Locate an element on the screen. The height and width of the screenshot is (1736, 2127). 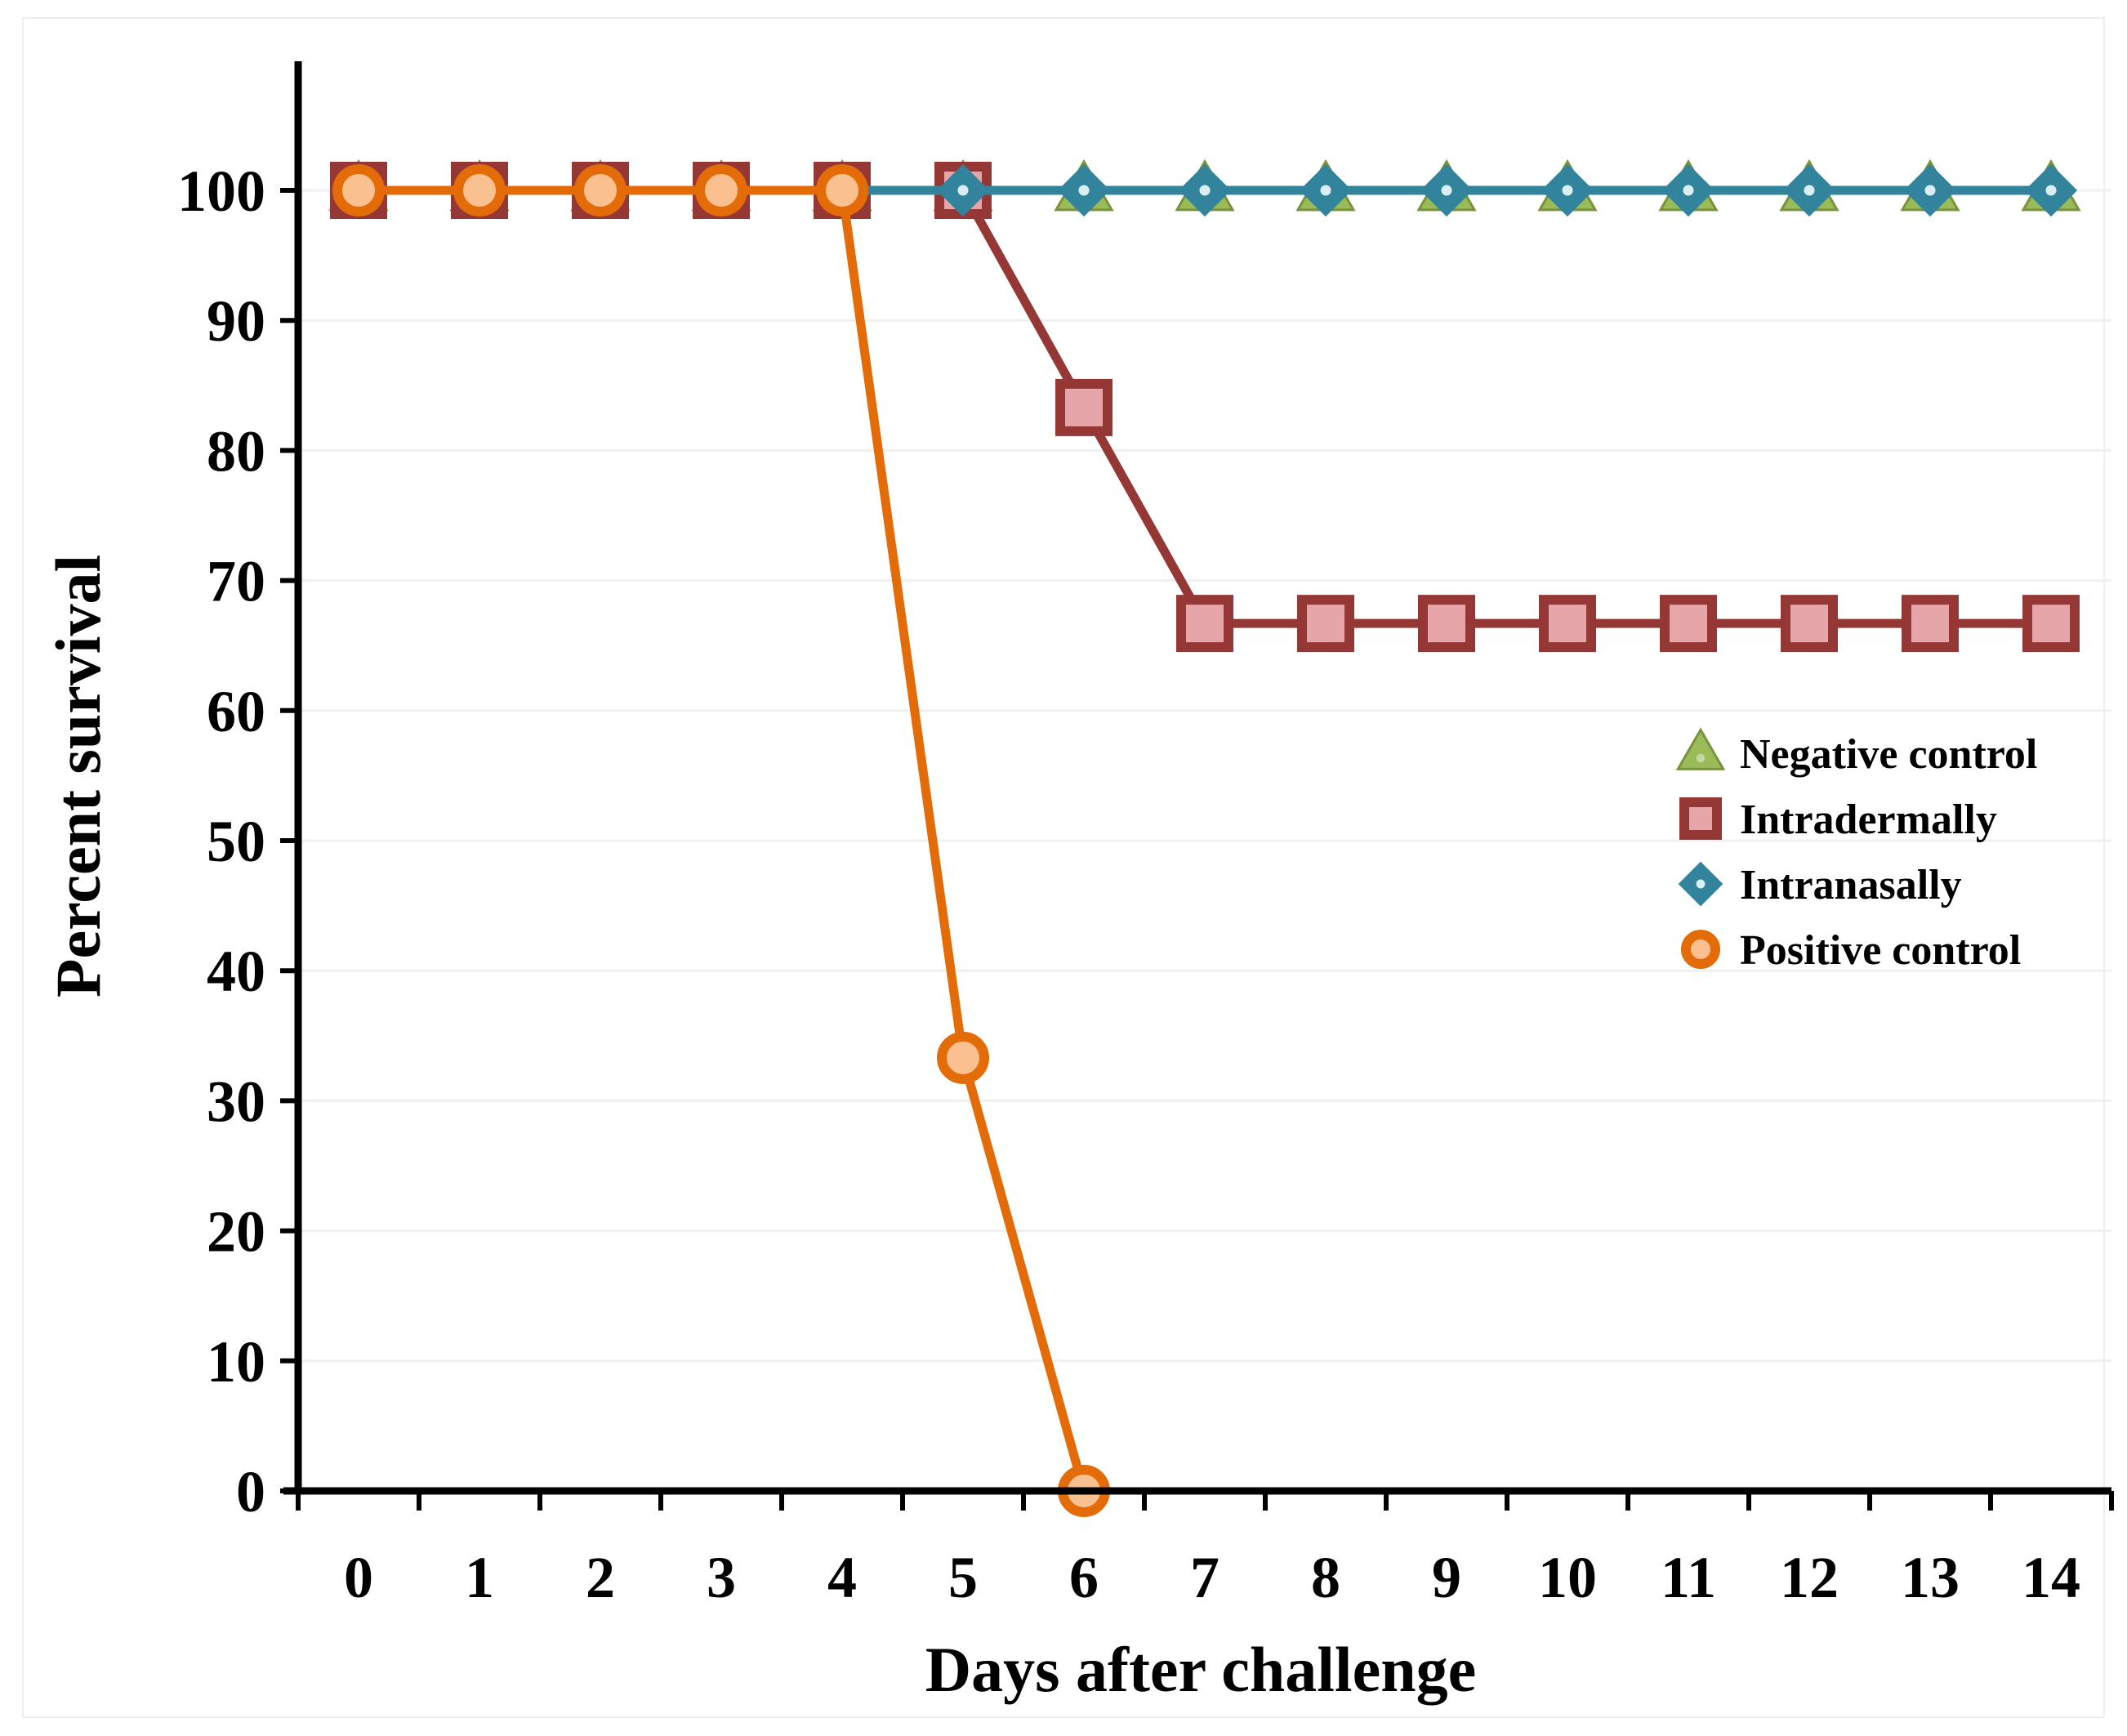
x-axis-title: Days after challenge is located at coordinates (1200, 1670).